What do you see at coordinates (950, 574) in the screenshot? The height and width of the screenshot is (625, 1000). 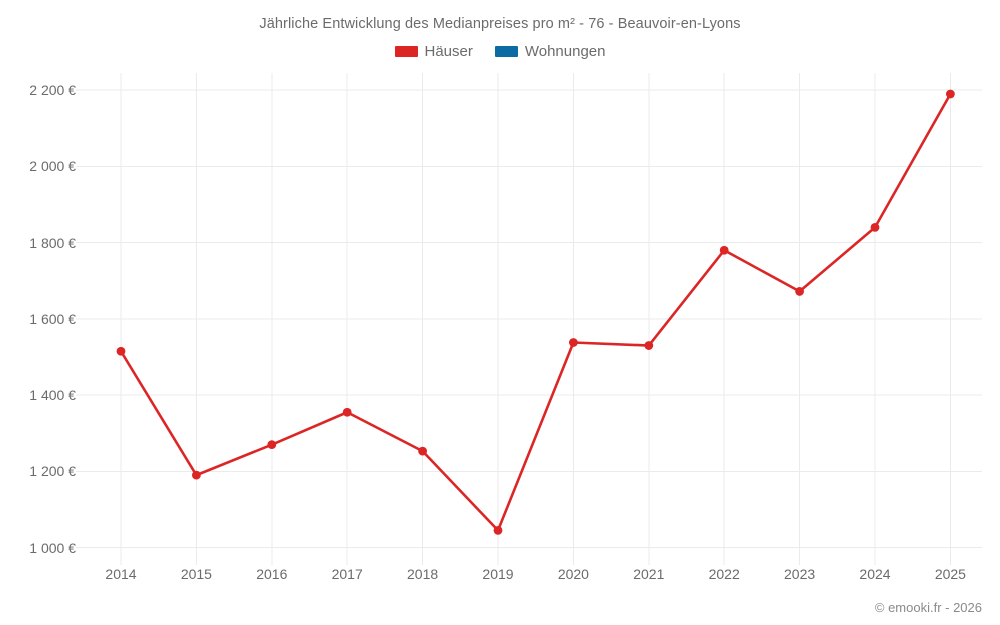 I see `x-axis-tick-label: 2025` at bounding box center [950, 574].